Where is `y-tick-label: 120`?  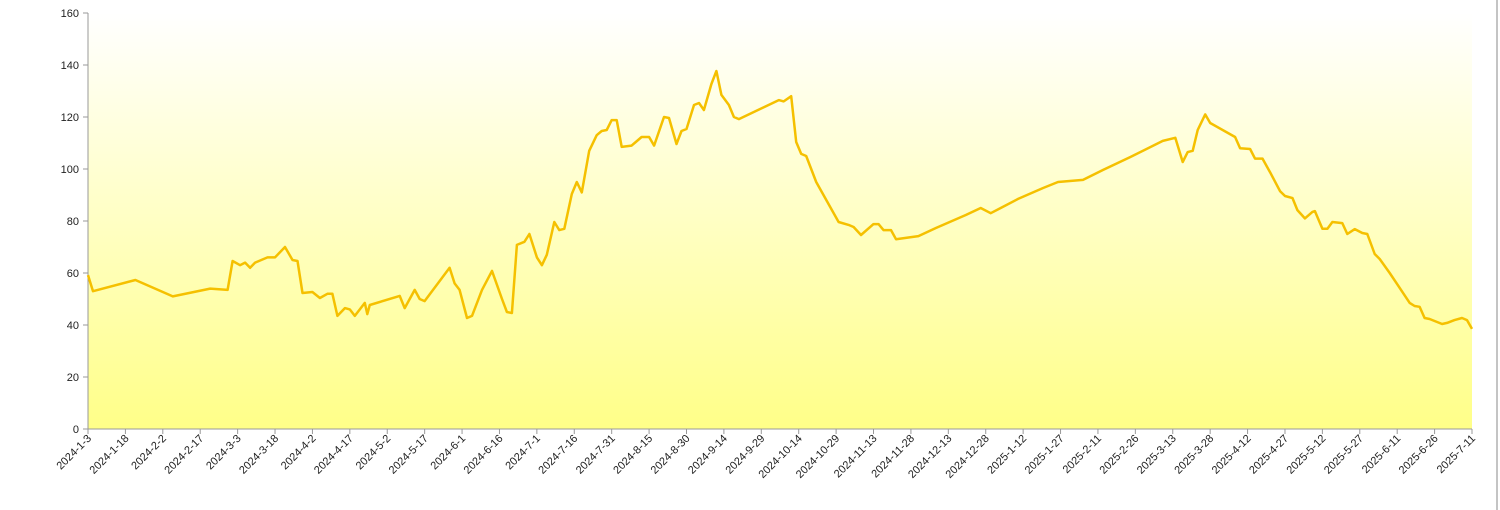 y-tick-label: 120 is located at coordinates (70, 118).